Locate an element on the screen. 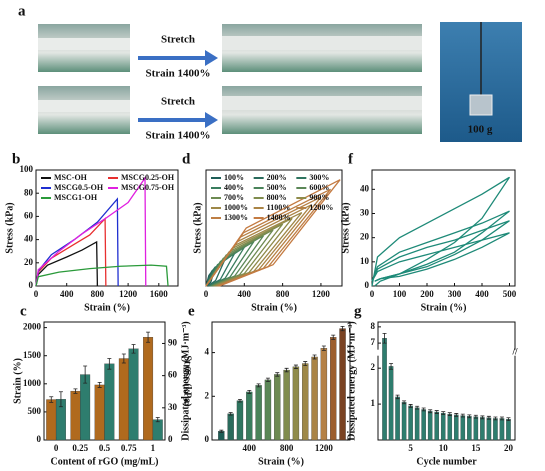 This screenshot has height=471, width=545. y-tick-label: 4 is located at coordinates (207, 352).